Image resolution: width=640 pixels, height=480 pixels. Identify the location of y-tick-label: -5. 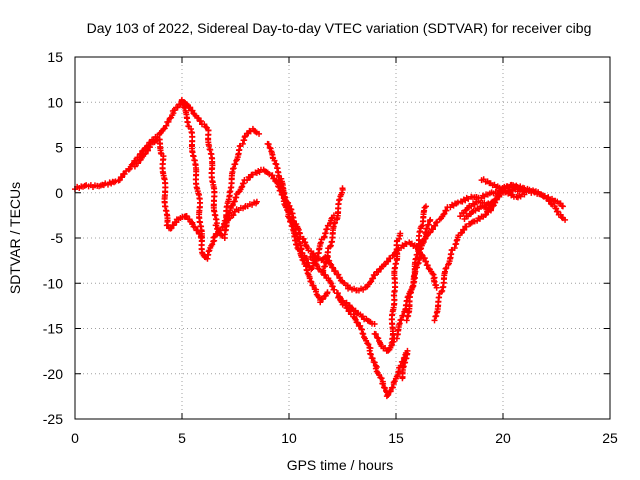
(57, 238).